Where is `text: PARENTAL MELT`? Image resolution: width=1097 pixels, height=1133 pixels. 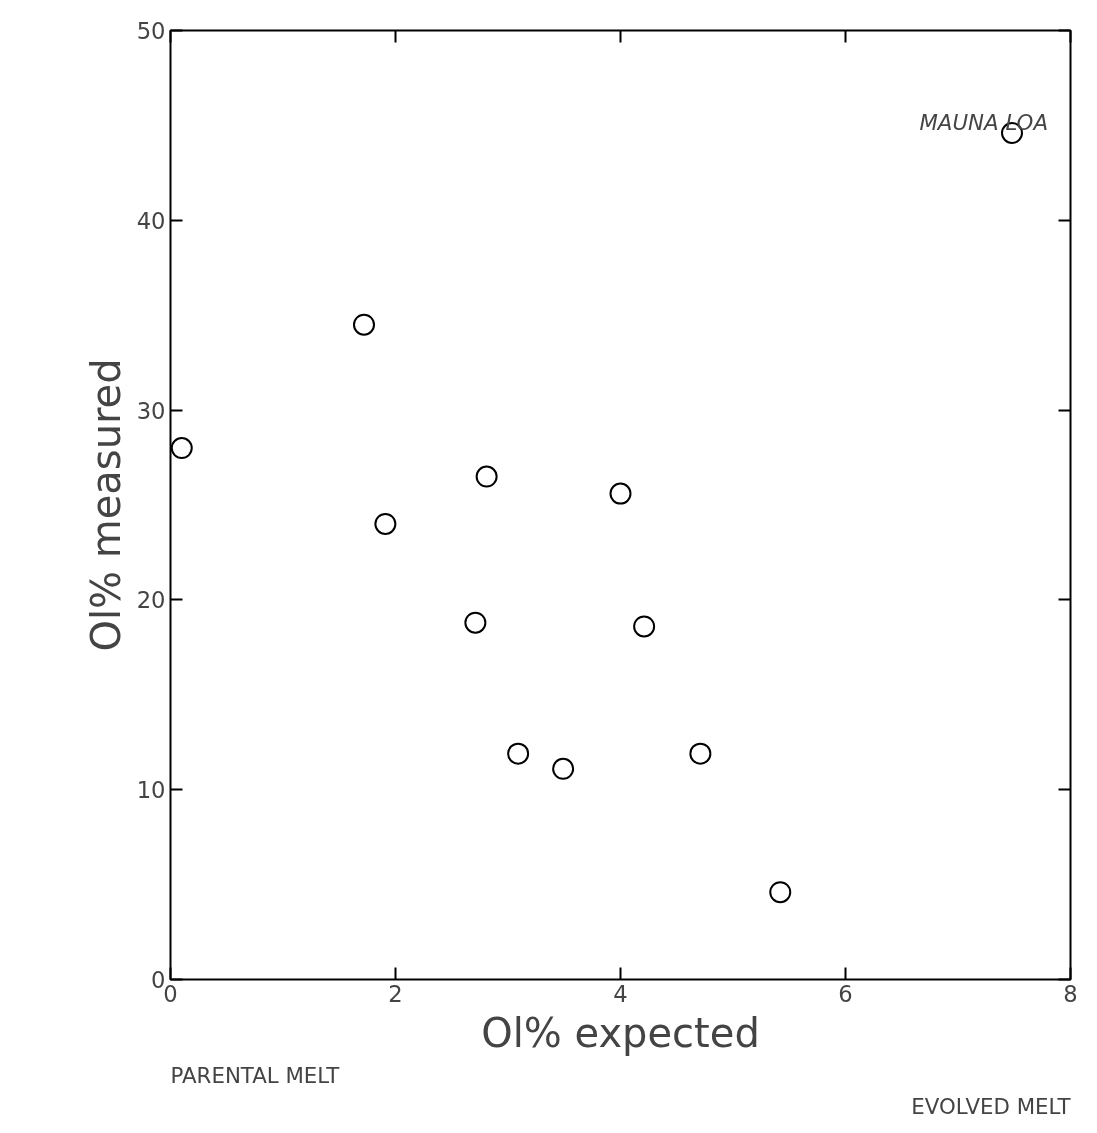
text: PARENTAL MELT is located at coordinates (255, 1075).